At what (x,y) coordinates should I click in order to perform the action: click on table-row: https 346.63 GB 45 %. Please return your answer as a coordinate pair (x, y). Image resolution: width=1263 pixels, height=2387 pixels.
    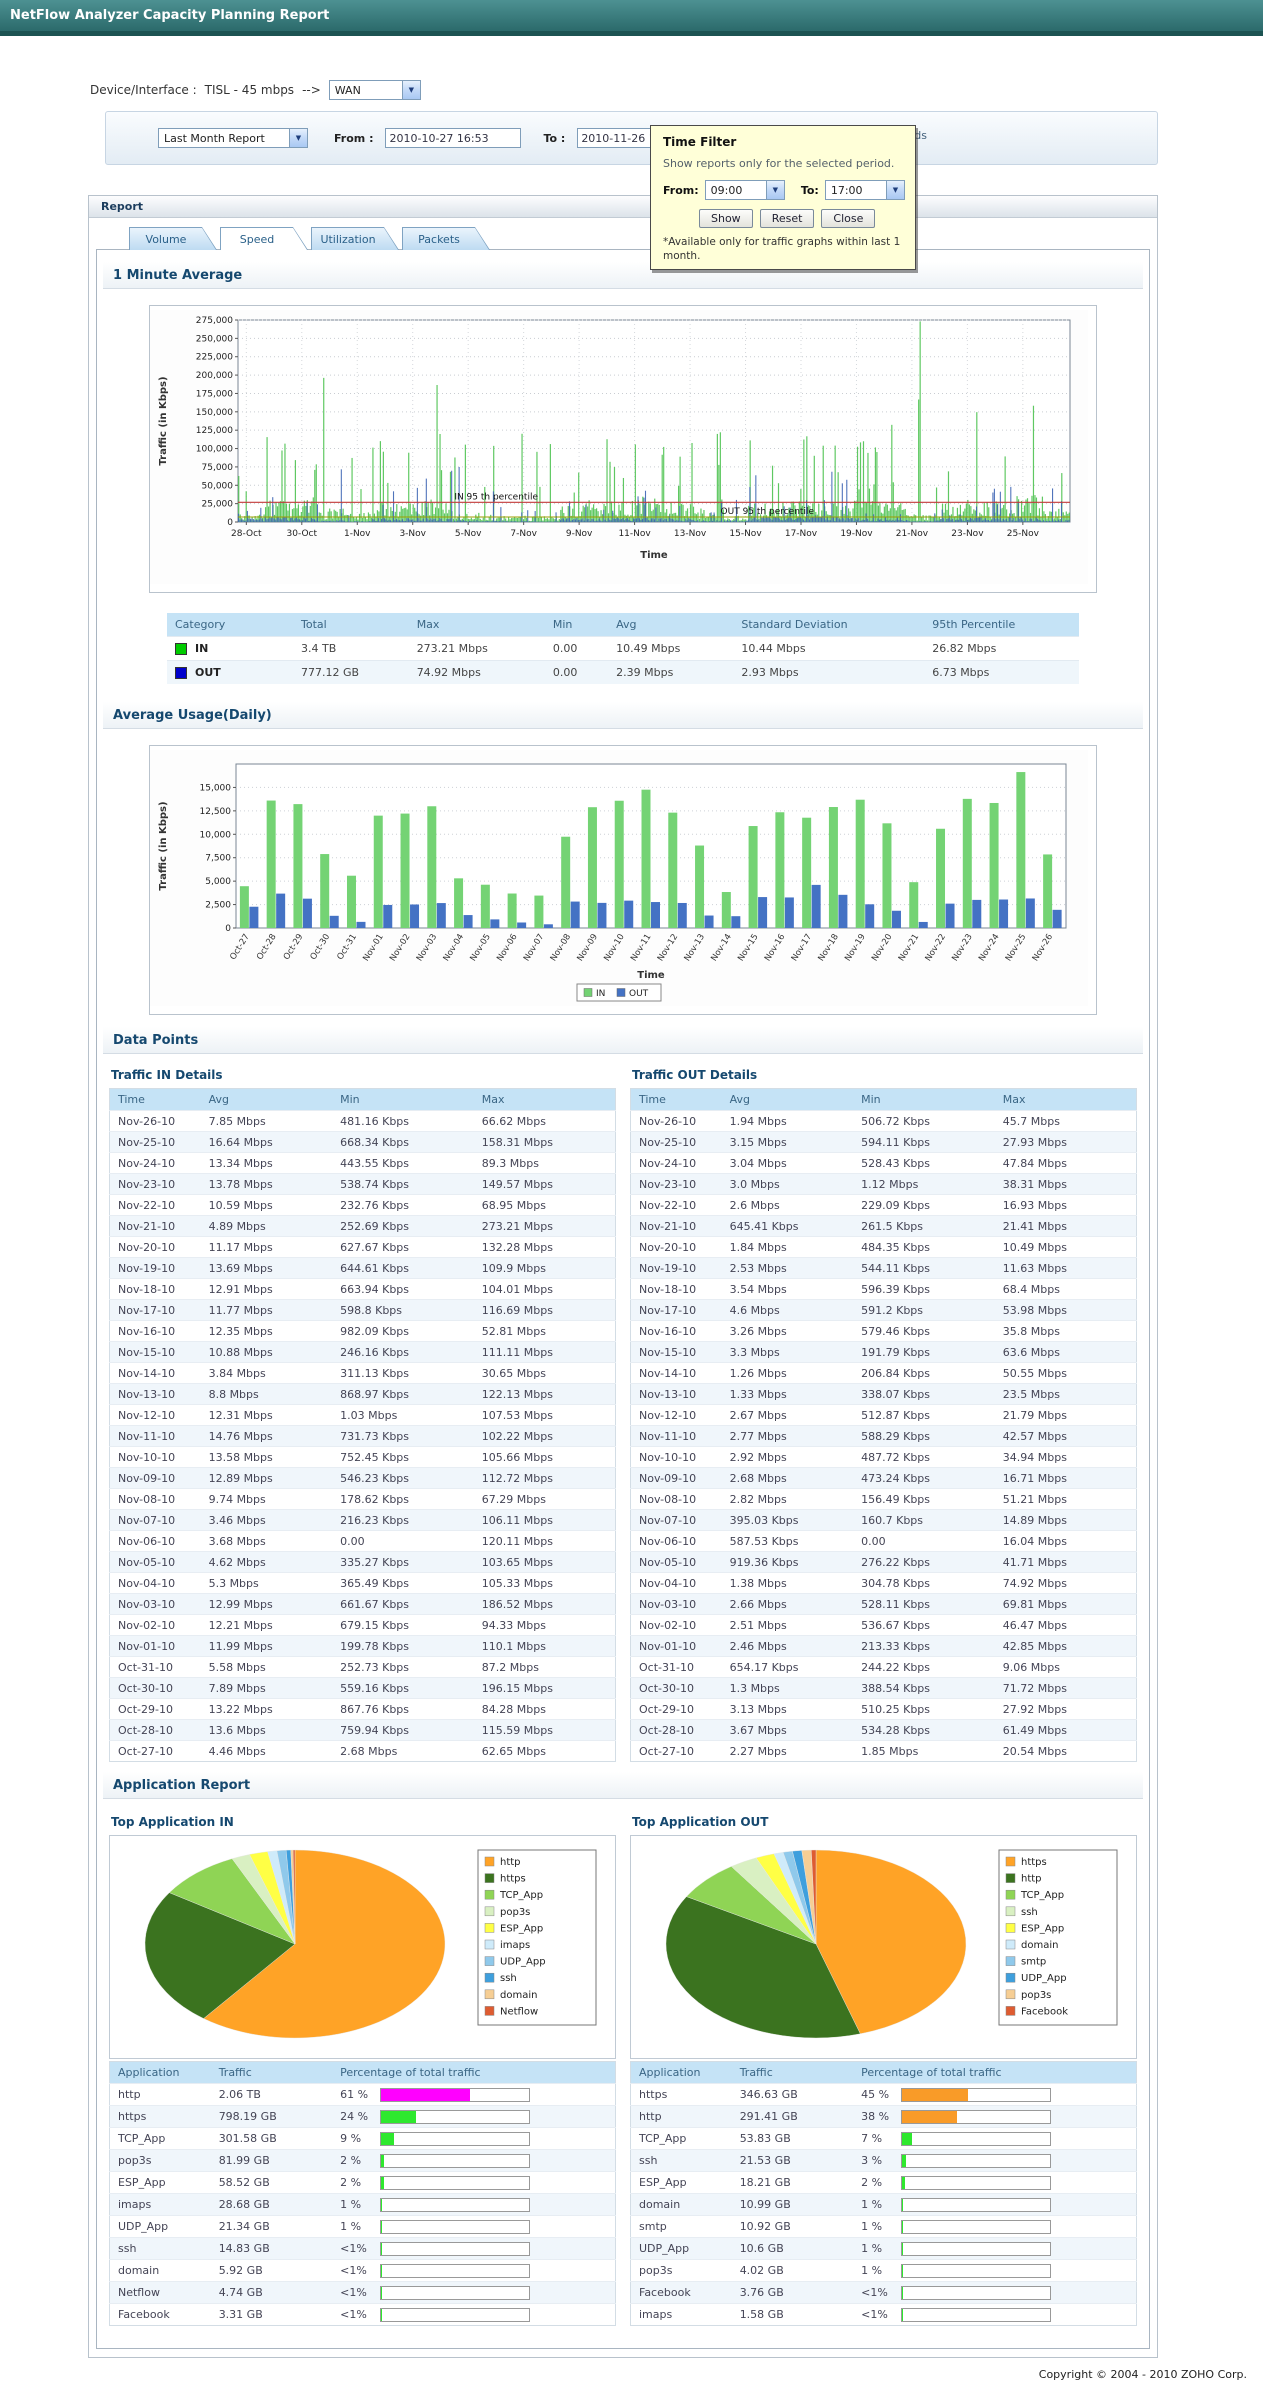
    Looking at the image, I should click on (883, 2094).